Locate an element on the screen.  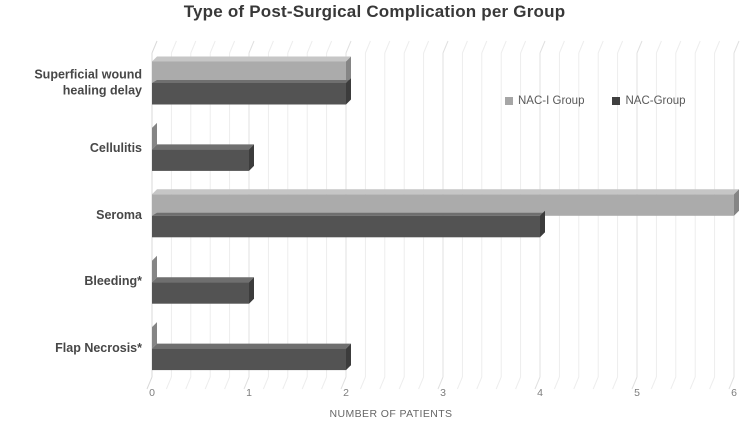
legend-item-nac-i-group: NAC-I Group is located at coordinates (544, 101).